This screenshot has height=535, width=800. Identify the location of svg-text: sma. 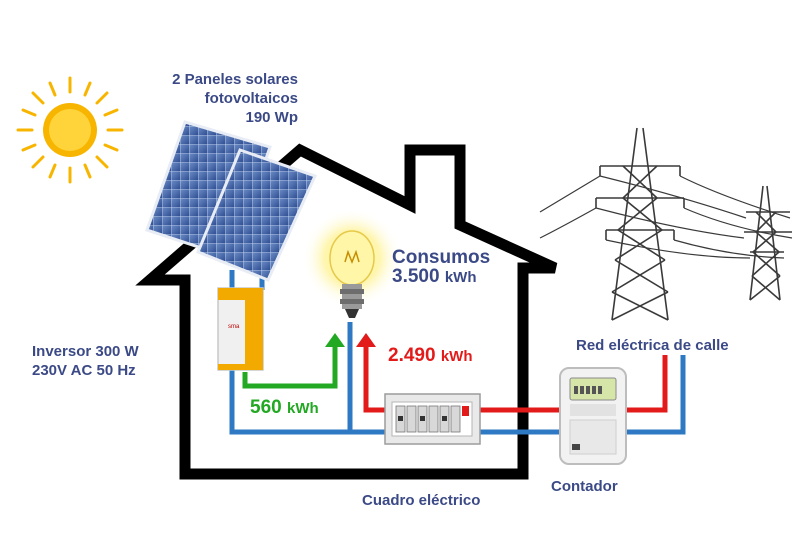
(234, 327).